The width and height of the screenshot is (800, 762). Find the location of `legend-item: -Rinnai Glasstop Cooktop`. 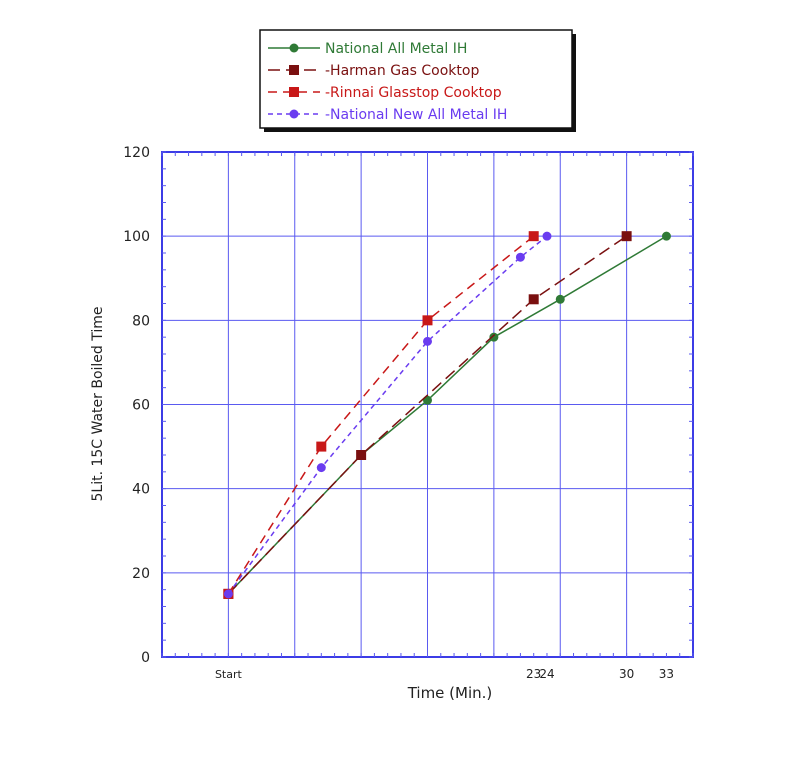

legend-item: -Rinnai Glasstop Cooktop is located at coordinates (385, 93).